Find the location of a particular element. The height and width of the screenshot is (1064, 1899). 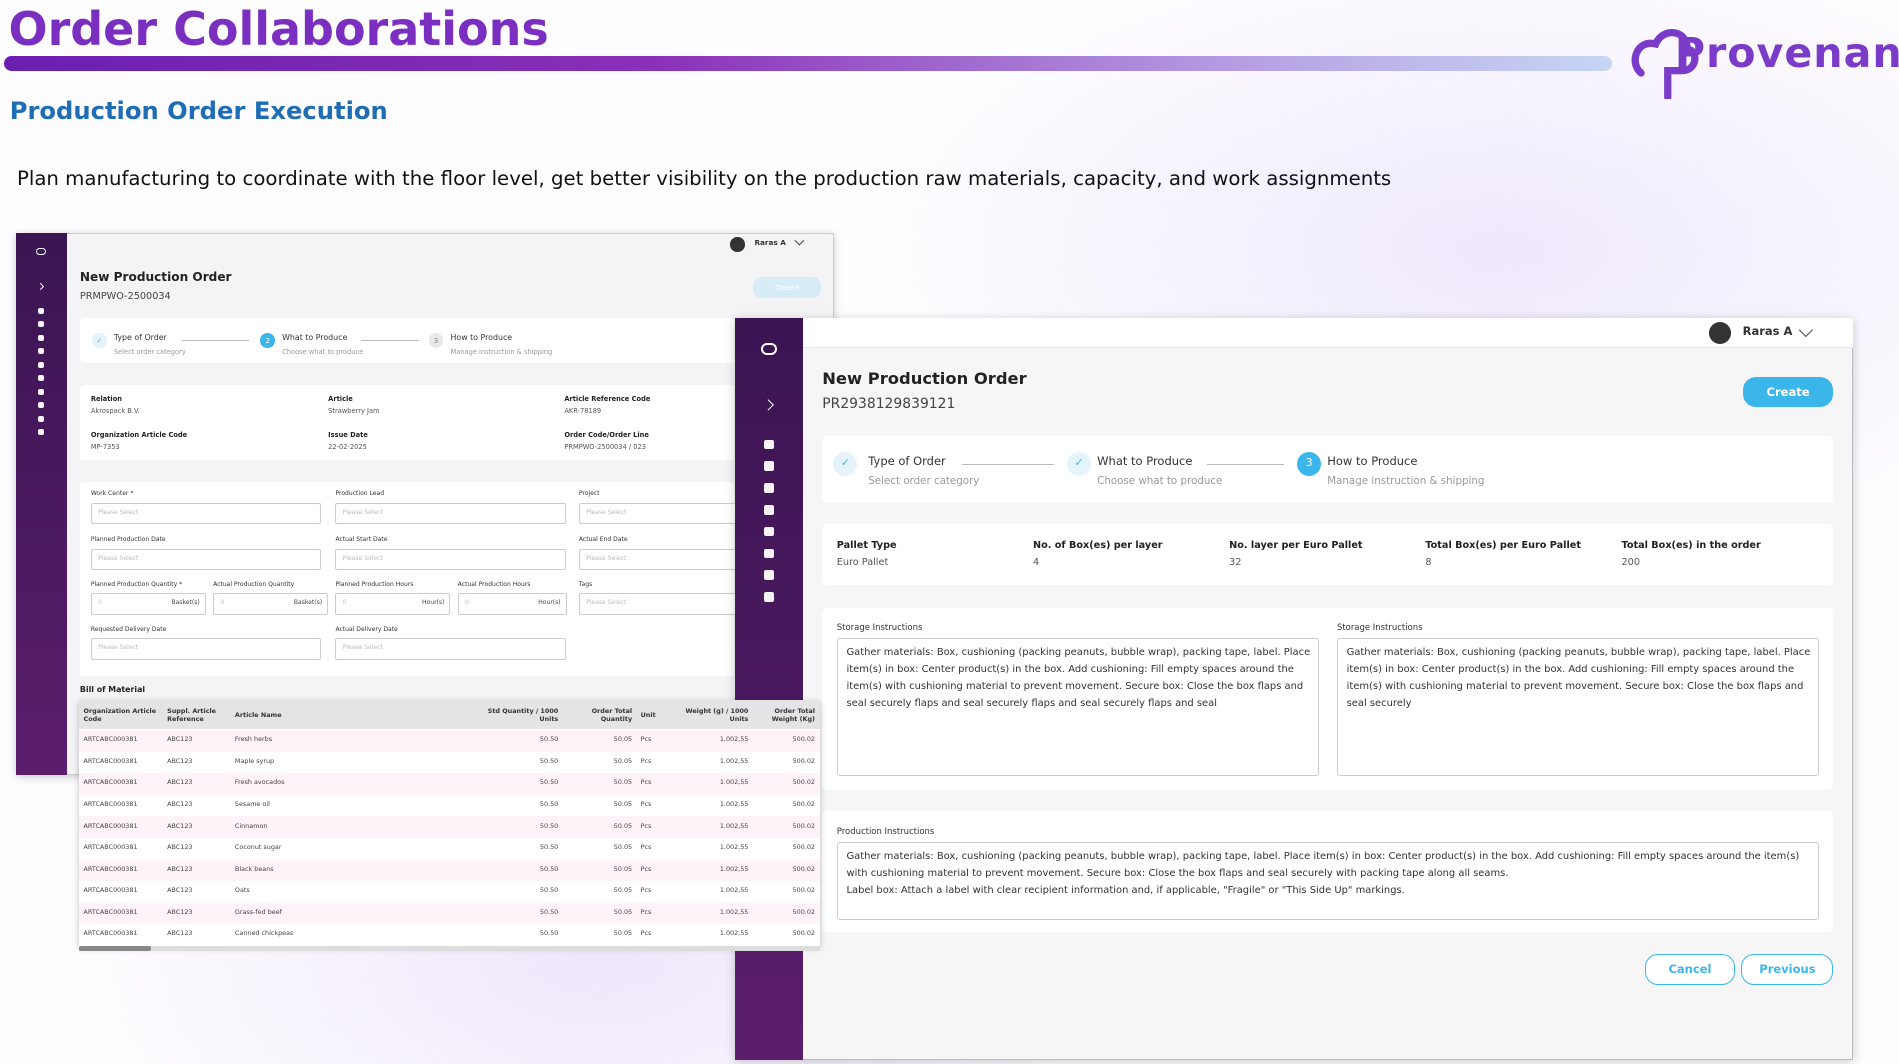

step-sub: Manage instruction & shipping is located at coordinates (501, 351).